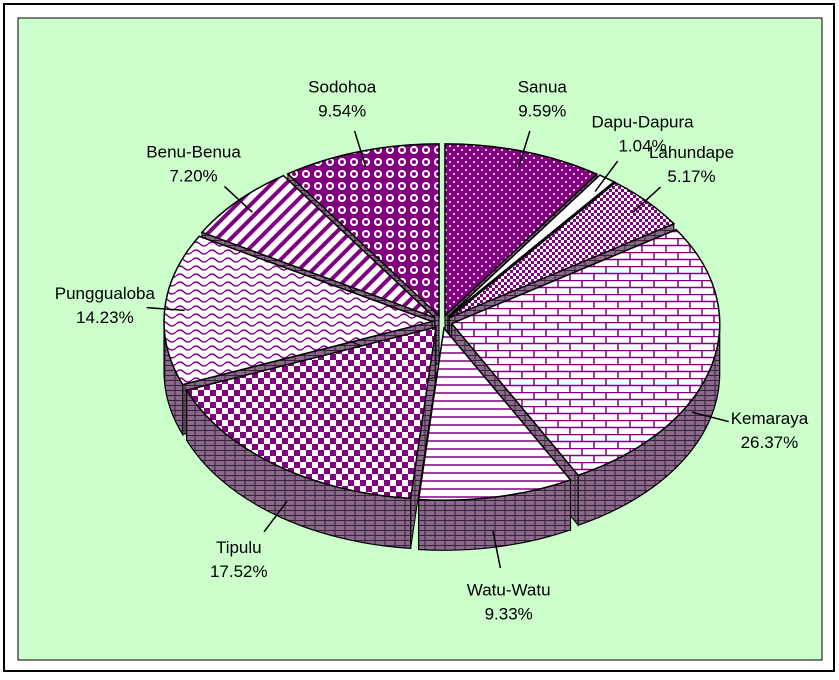 This screenshot has height=680, width=839. What do you see at coordinates (770, 442) in the screenshot?
I see `value-label: 26.37%` at bounding box center [770, 442].